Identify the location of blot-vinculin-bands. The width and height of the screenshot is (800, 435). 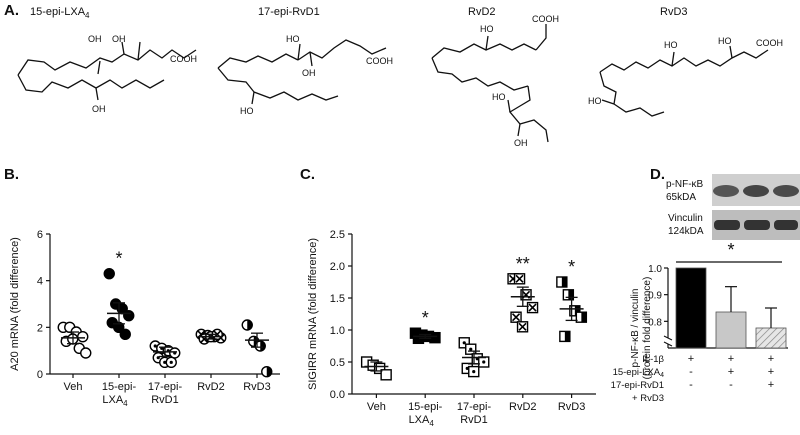
(756, 225).